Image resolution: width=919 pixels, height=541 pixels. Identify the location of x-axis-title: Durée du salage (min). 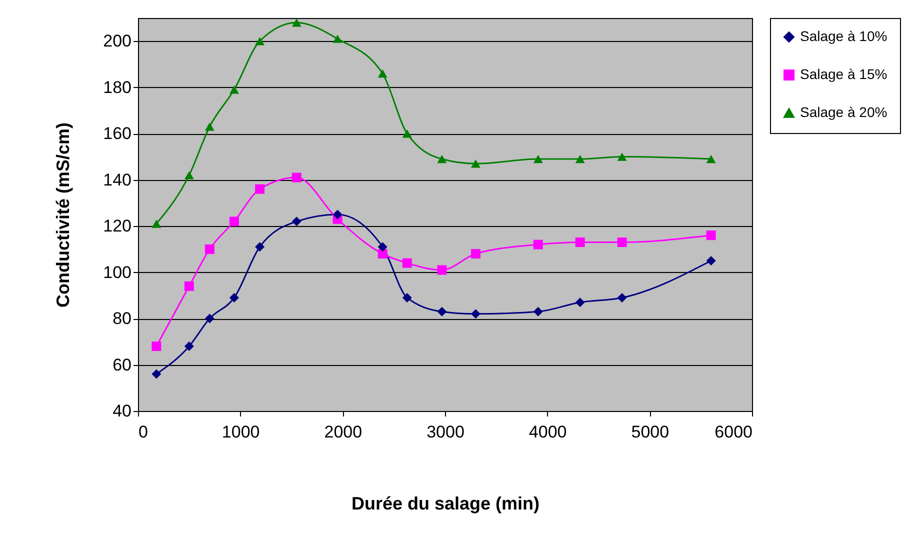
(445, 504).